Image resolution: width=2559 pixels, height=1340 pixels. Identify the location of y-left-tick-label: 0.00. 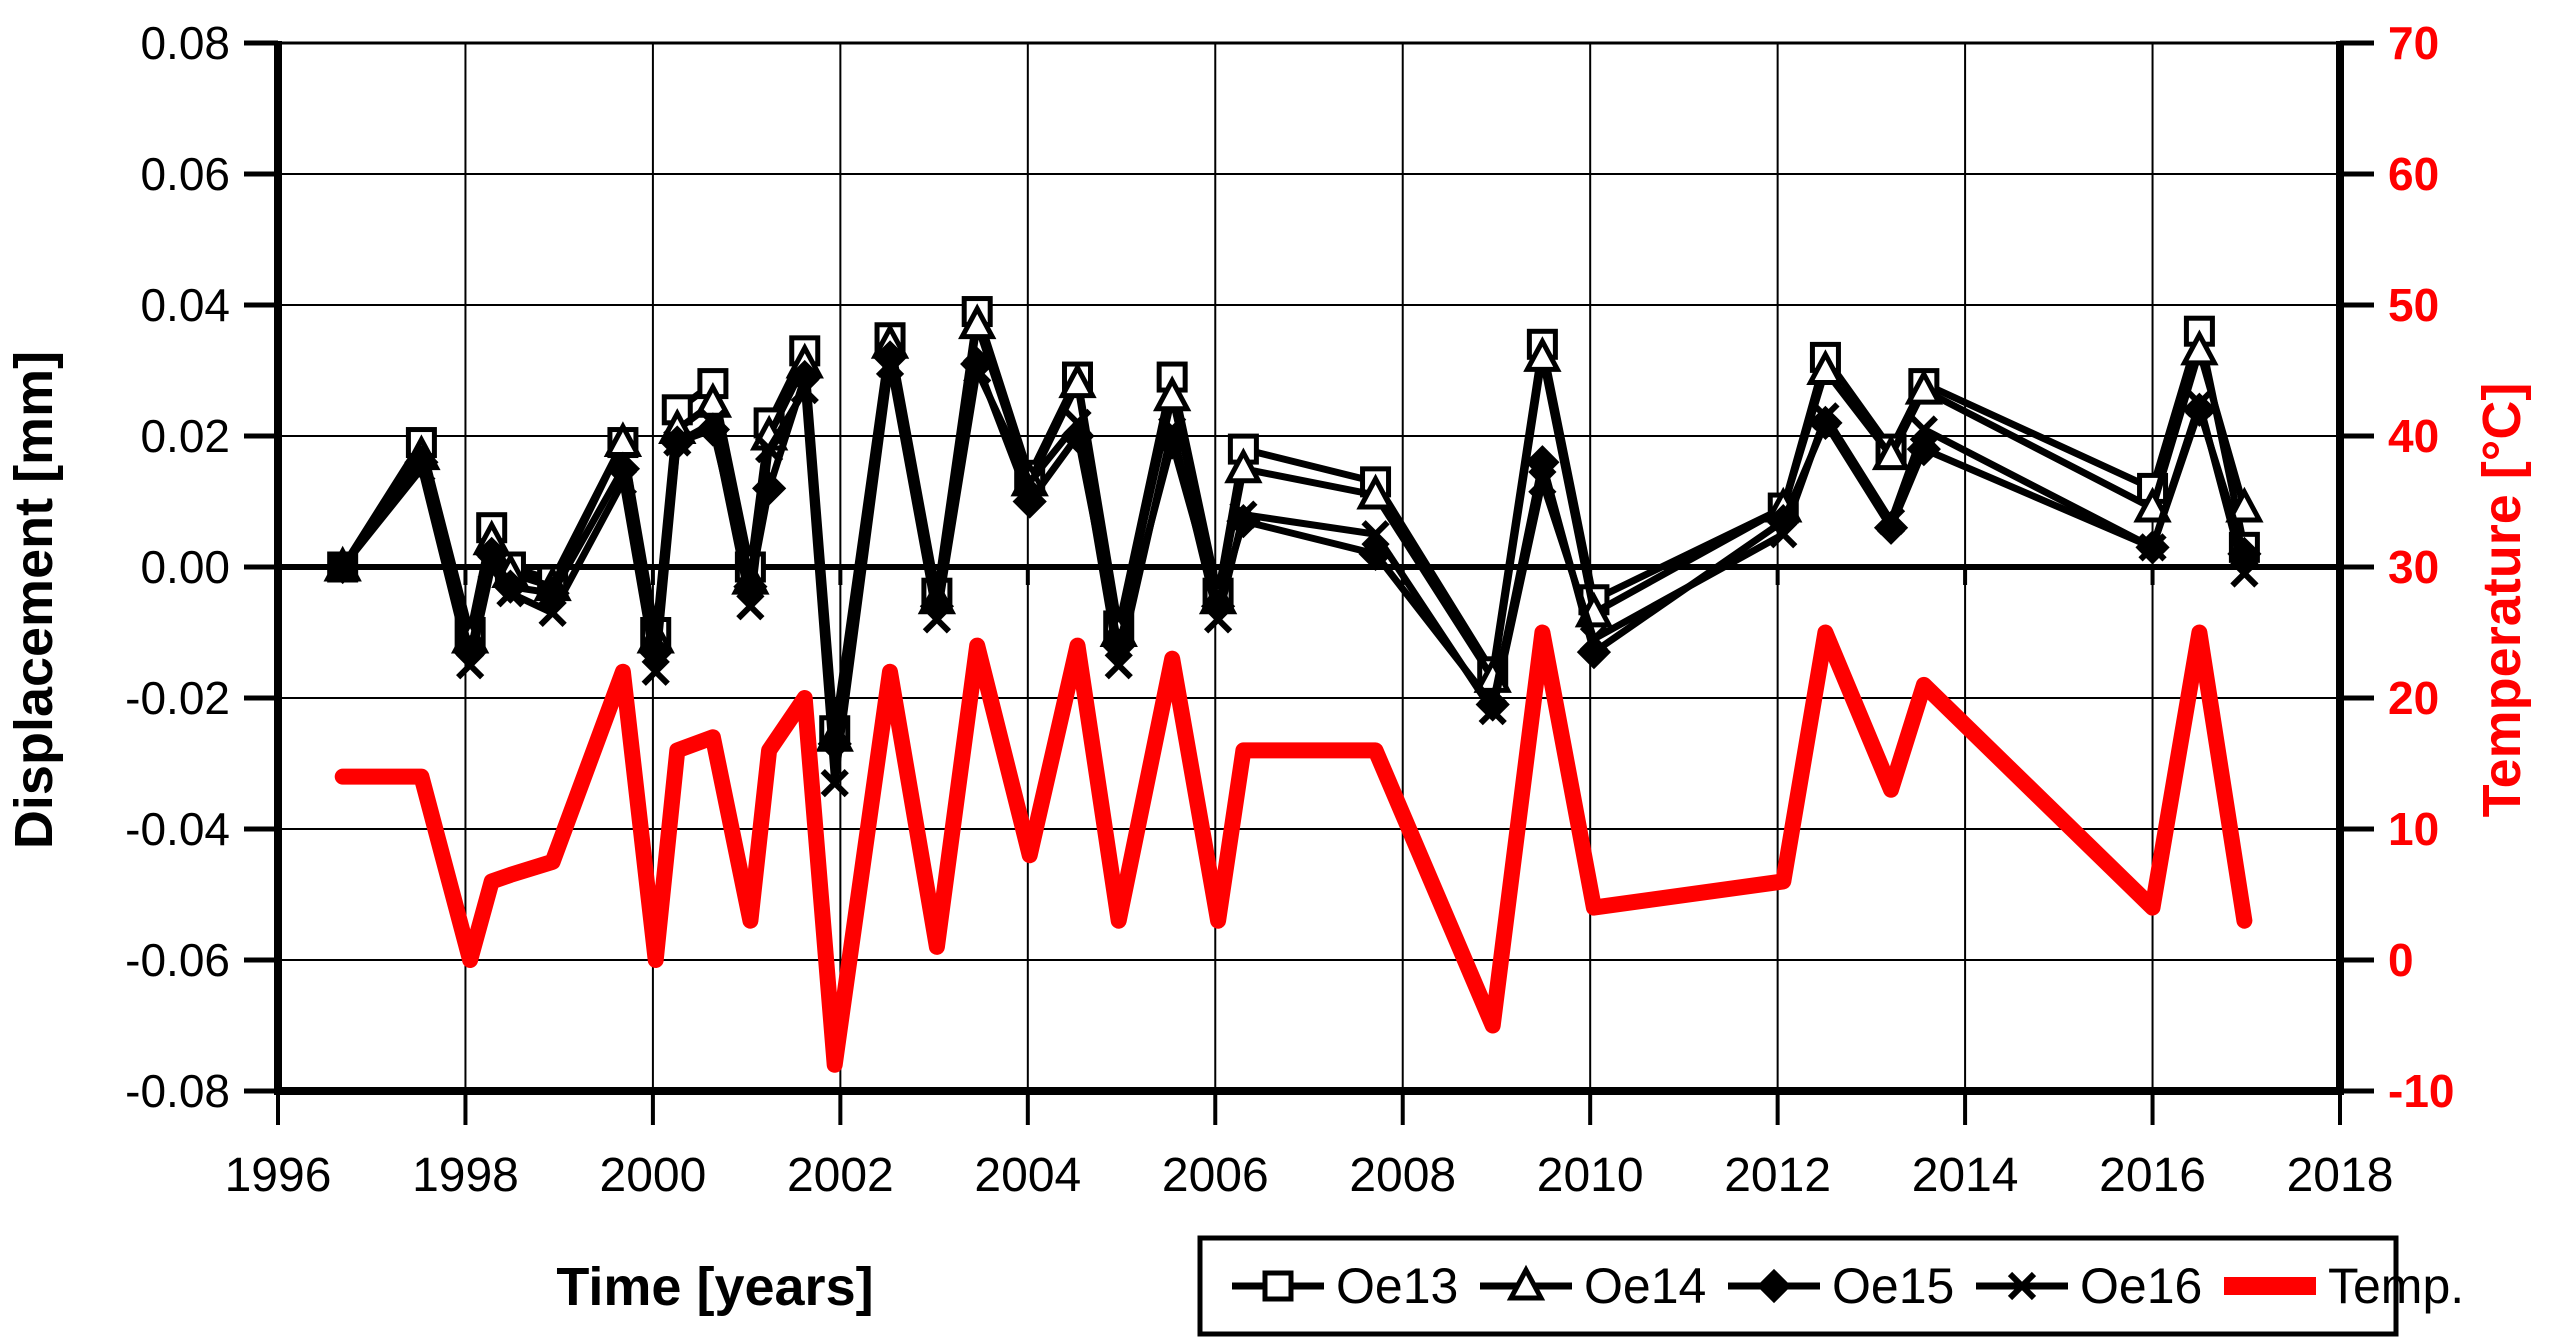
(185, 567).